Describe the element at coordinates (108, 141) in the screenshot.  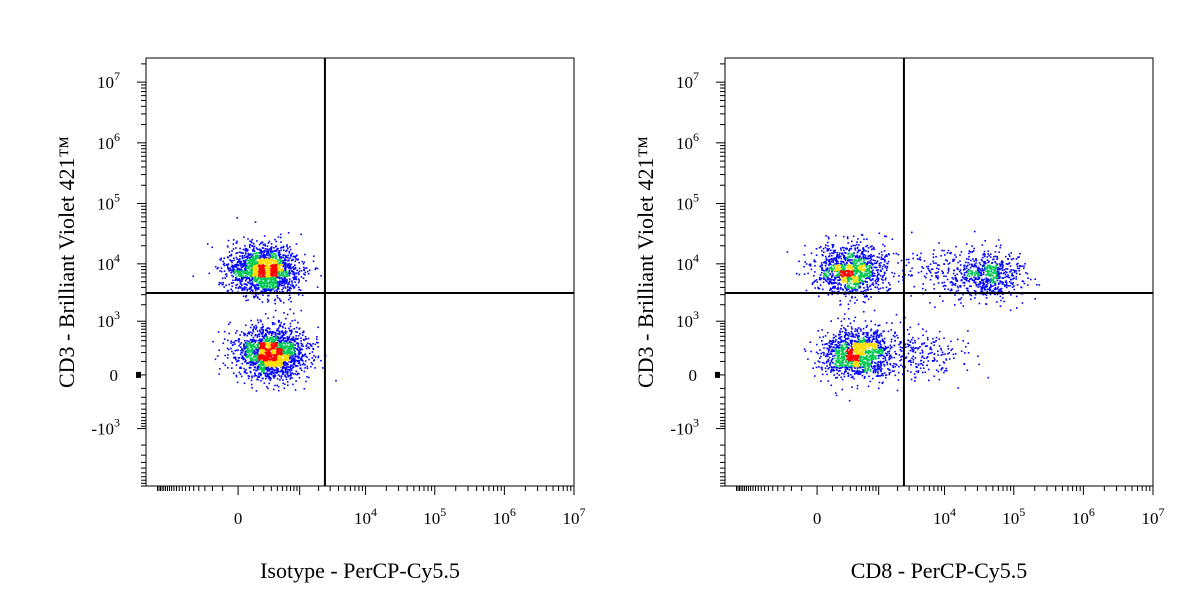
I see `y-tick-label: 106` at that location.